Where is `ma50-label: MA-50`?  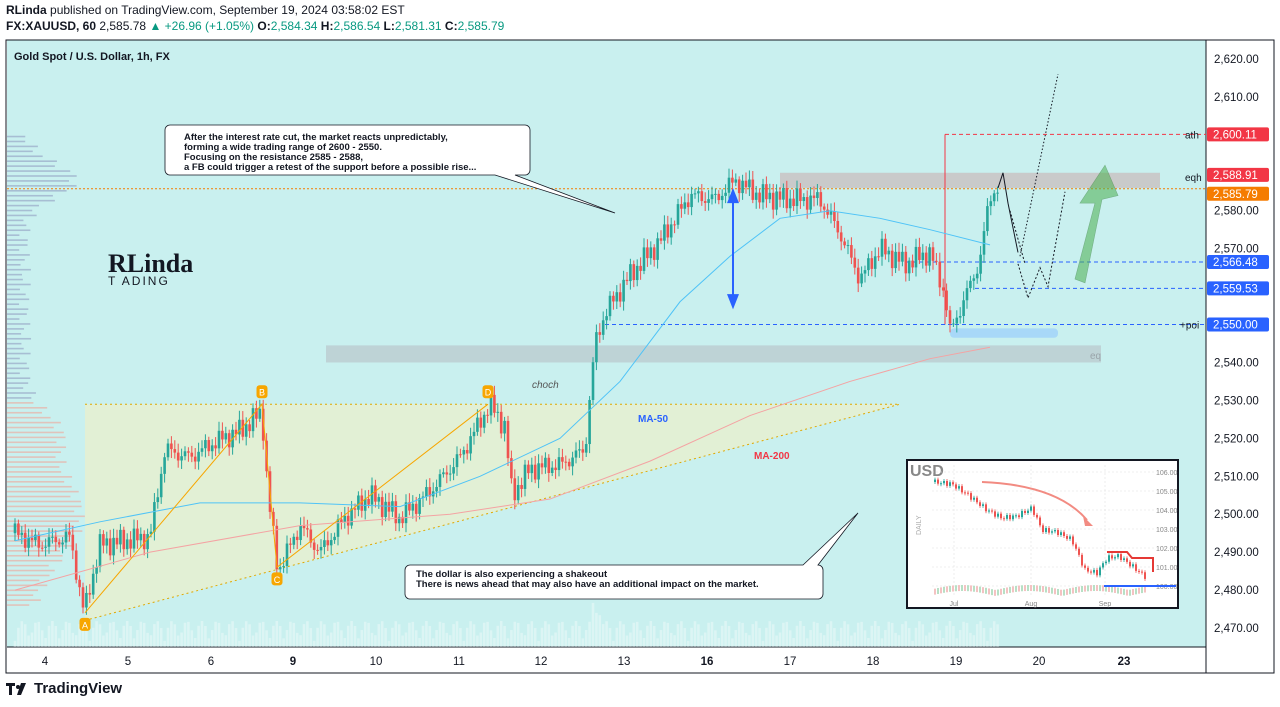
ma50-label: MA-50 is located at coordinates (653, 419).